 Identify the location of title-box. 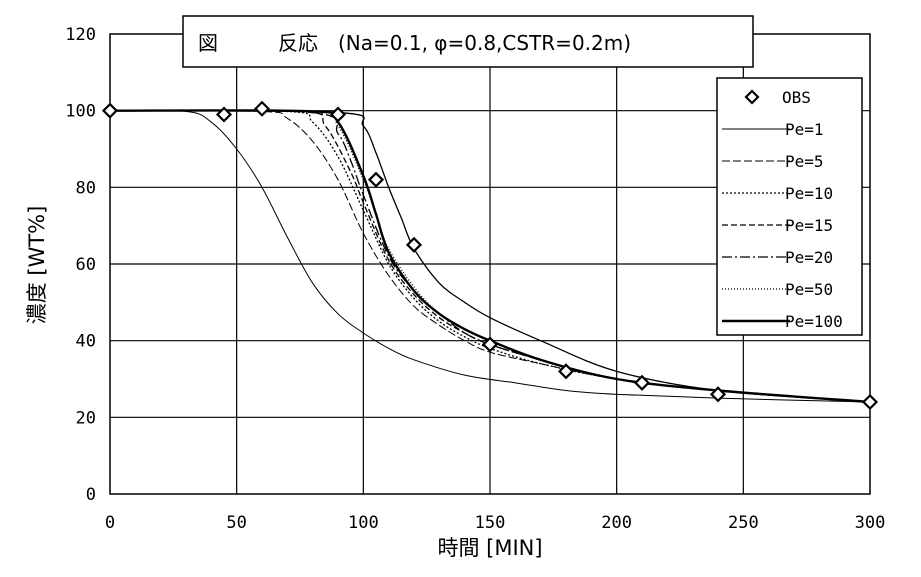
(468, 41).